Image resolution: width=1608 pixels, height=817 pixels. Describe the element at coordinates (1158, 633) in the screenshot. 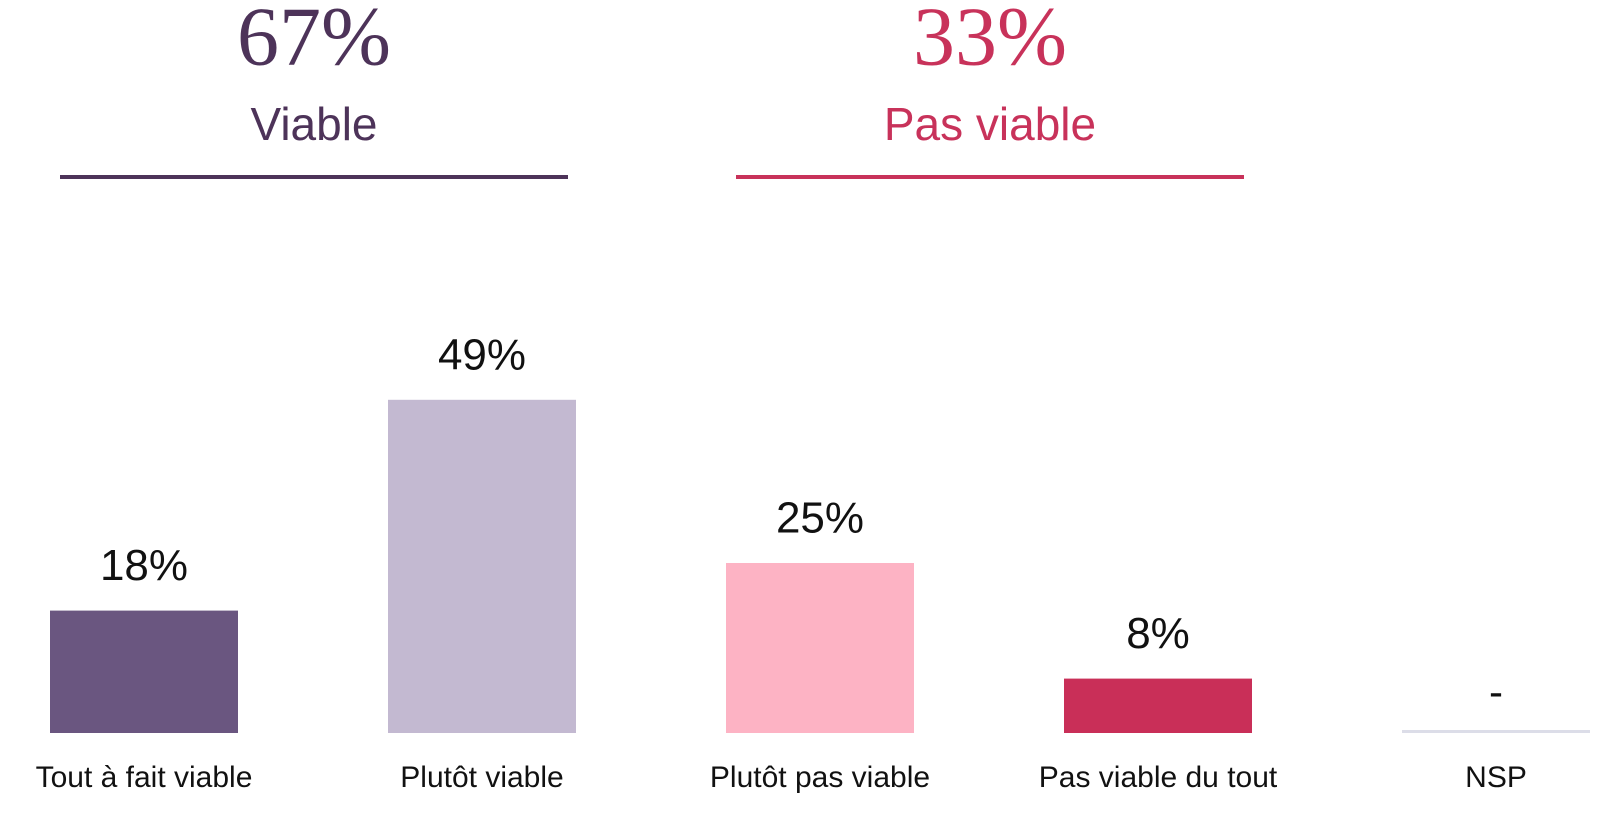

I see `value-label: 8%` at that location.